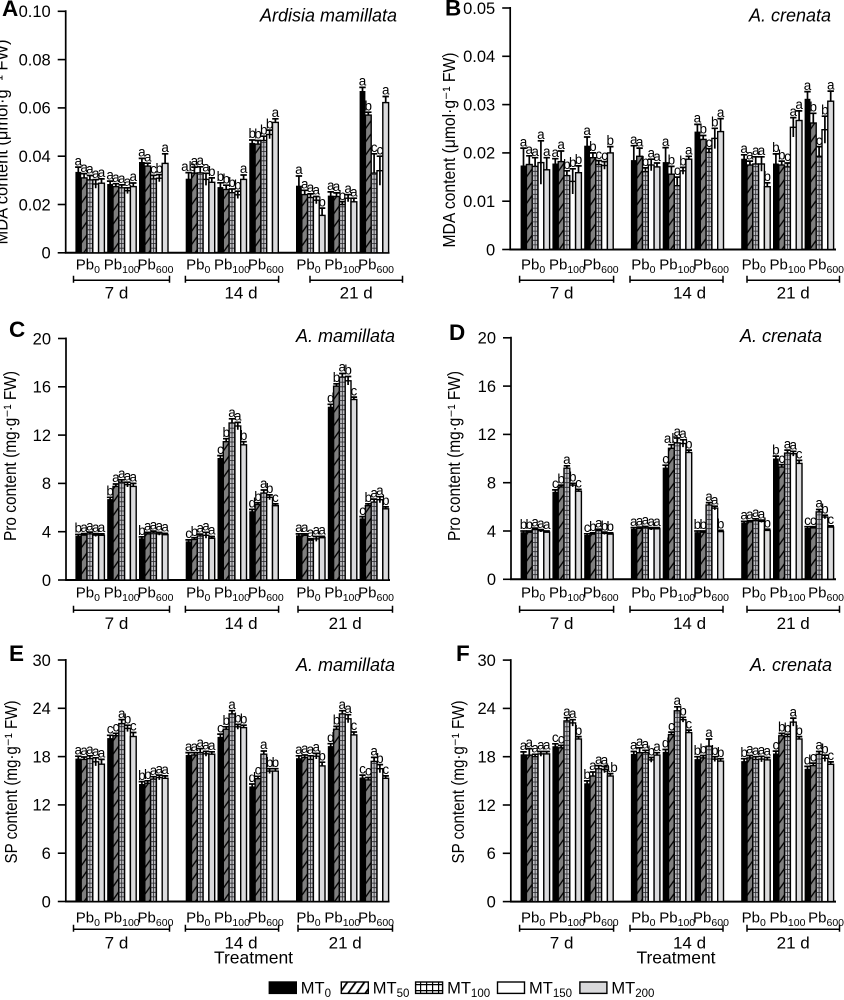 The width and height of the screenshot is (844, 1000). Describe the element at coordinates (46, 854) in the screenshot. I see `svg-text: 6` at that location.